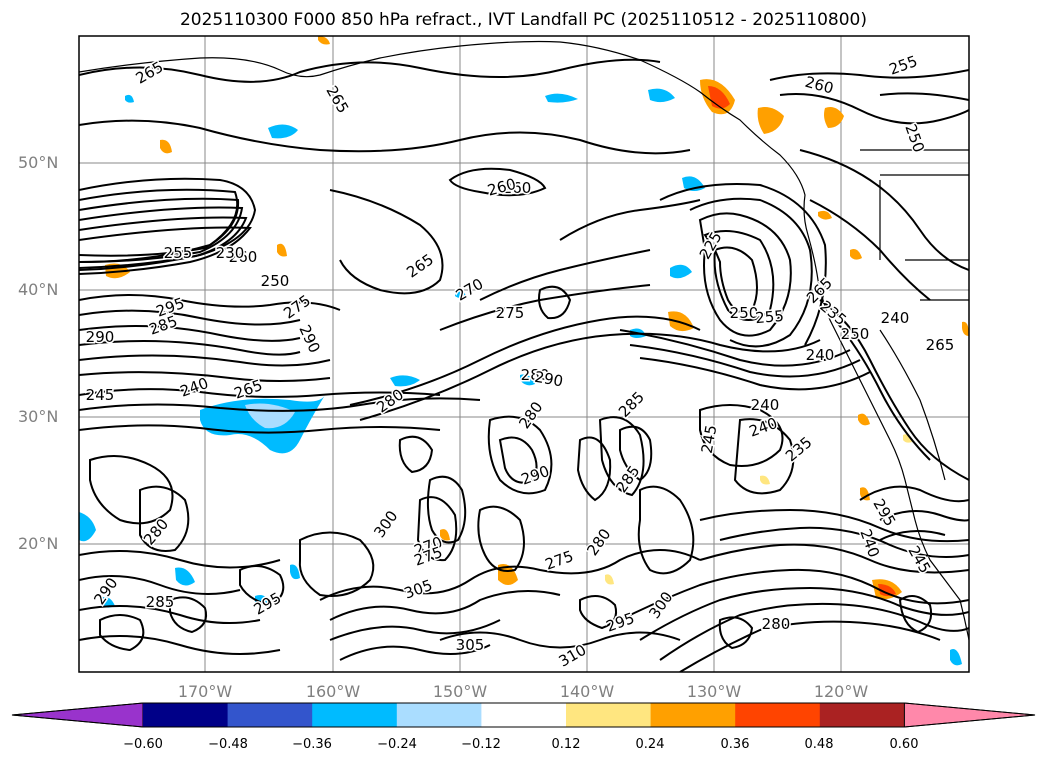 This screenshot has height=765, width=1047. What do you see at coordinates (143, 744) in the screenshot?
I see `colorbar-tick: −0.60` at bounding box center [143, 744].